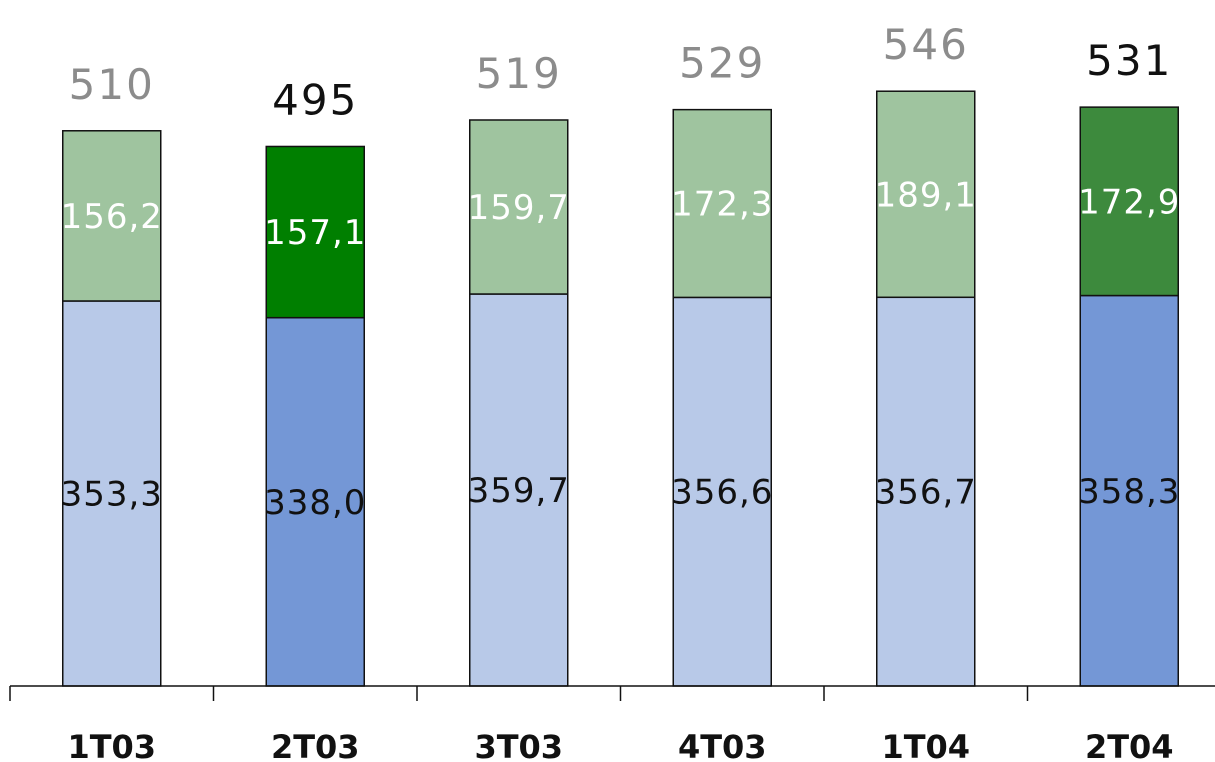  Describe the element at coordinates (925, 745) in the screenshot. I see `category-label-1t04: 1T04` at that location.